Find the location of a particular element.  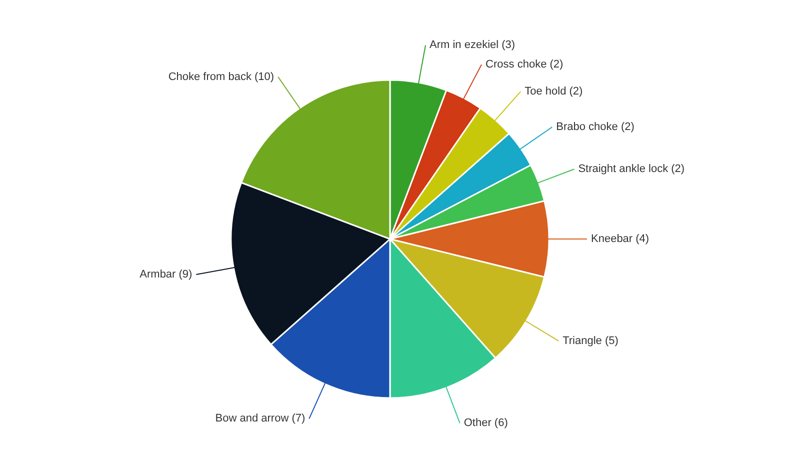

slice-label: Armbar (9) is located at coordinates (166, 274).